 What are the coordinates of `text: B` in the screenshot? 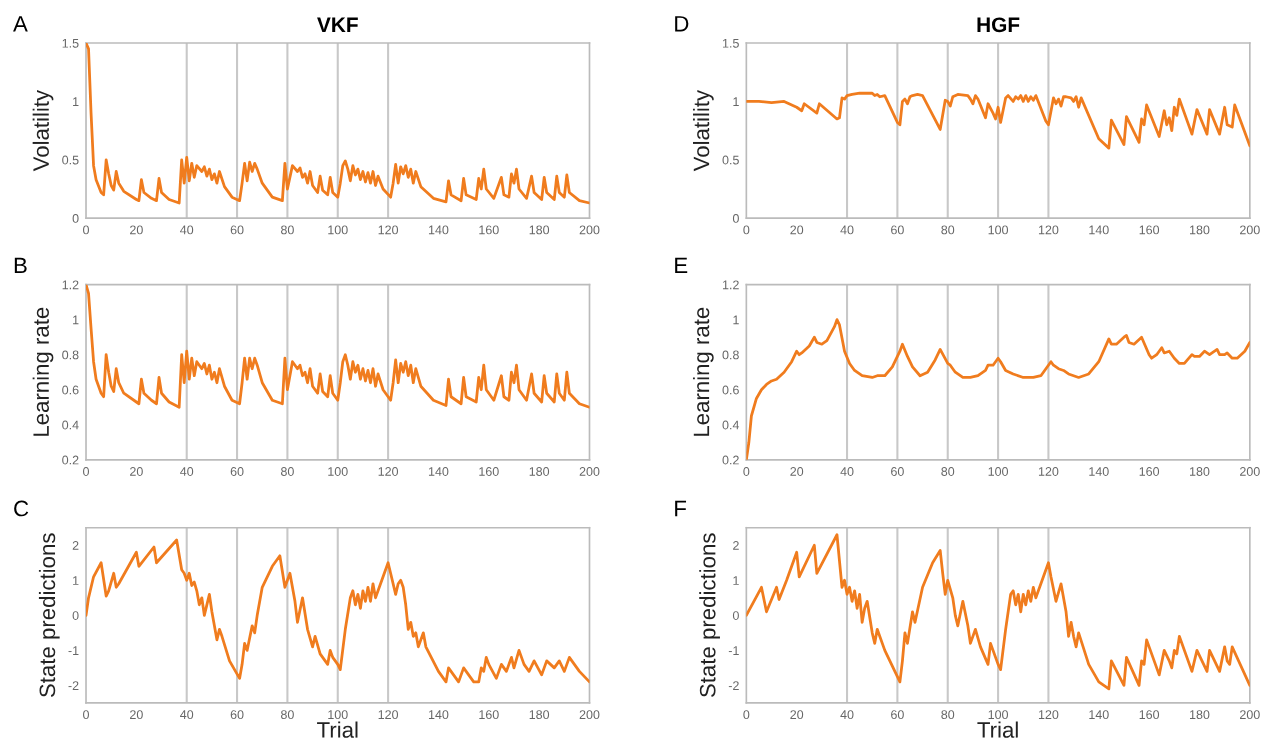 It's located at (20, 265).